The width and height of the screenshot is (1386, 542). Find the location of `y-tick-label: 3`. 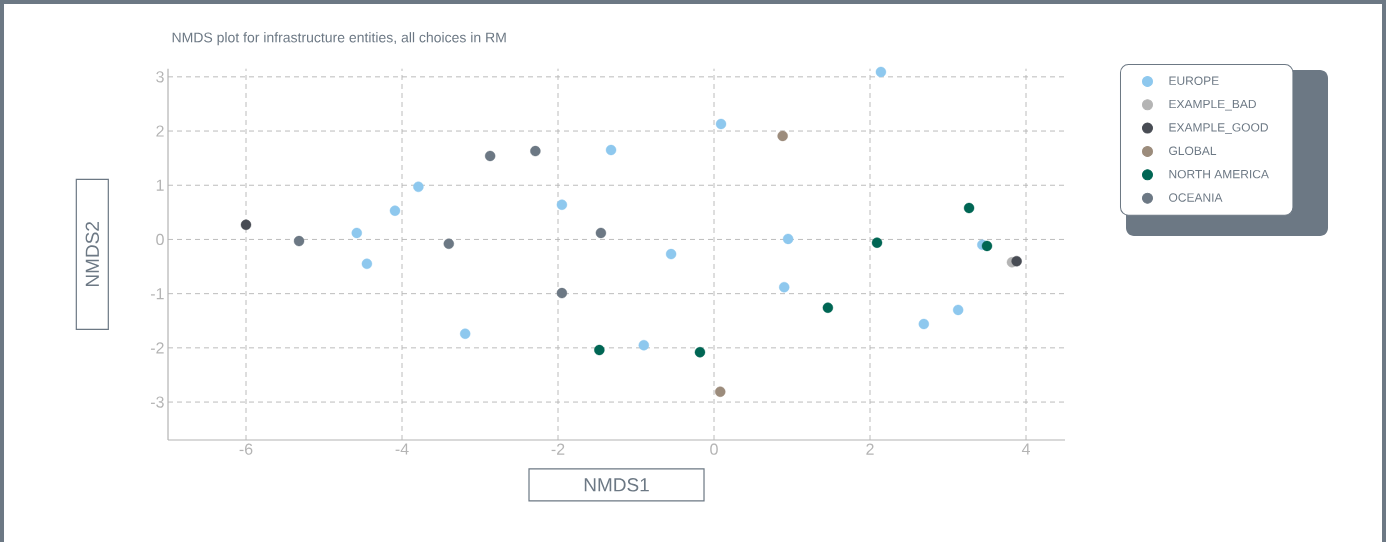

y-tick-label: 3 is located at coordinates (160, 77).